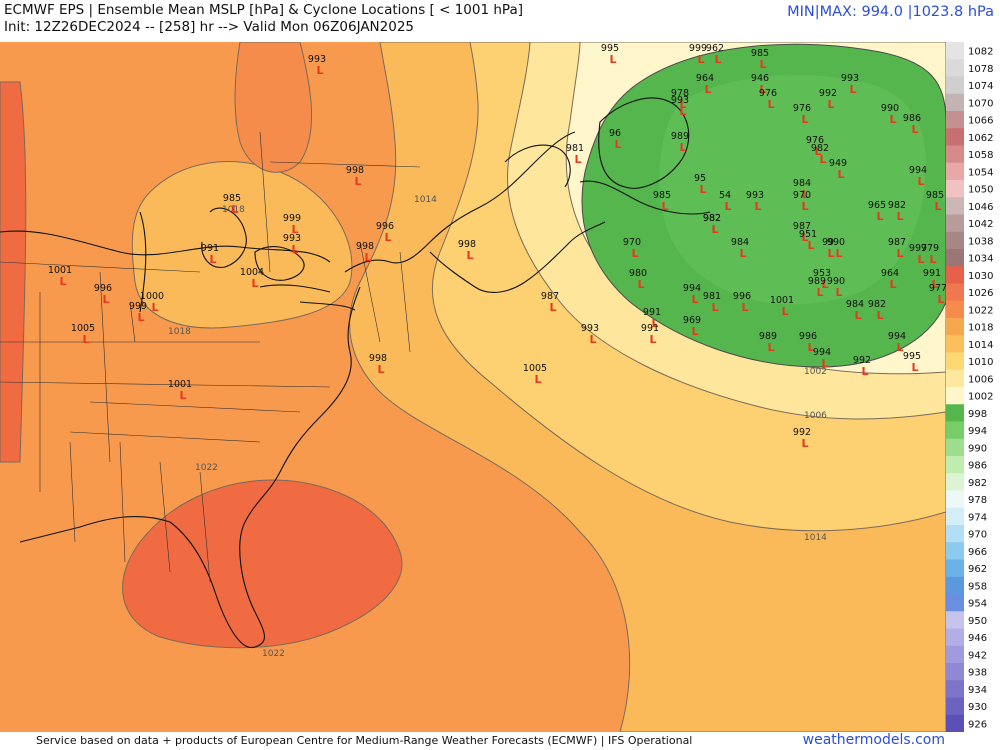 The image size is (1000, 750). What do you see at coordinates (802, 432) in the screenshot?
I see `cyclone-pressure: 992` at bounding box center [802, 432].